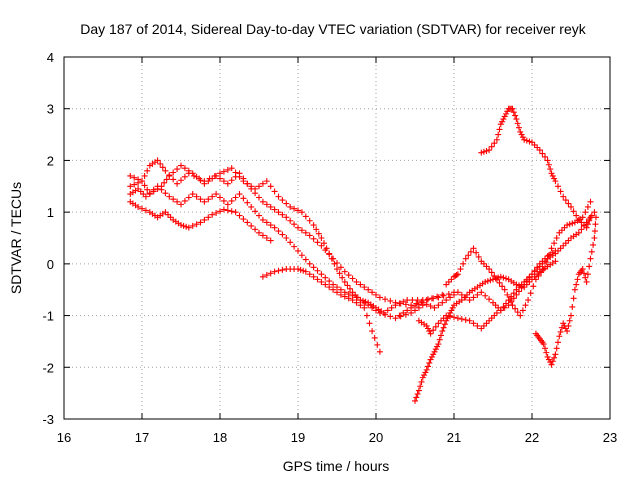 The width and height of the screenshot is (640, 480). What do you see at coordinates (454, 437) in the screenshot?
I see `x-tick-label: 21` at bounding box center [454, 437].